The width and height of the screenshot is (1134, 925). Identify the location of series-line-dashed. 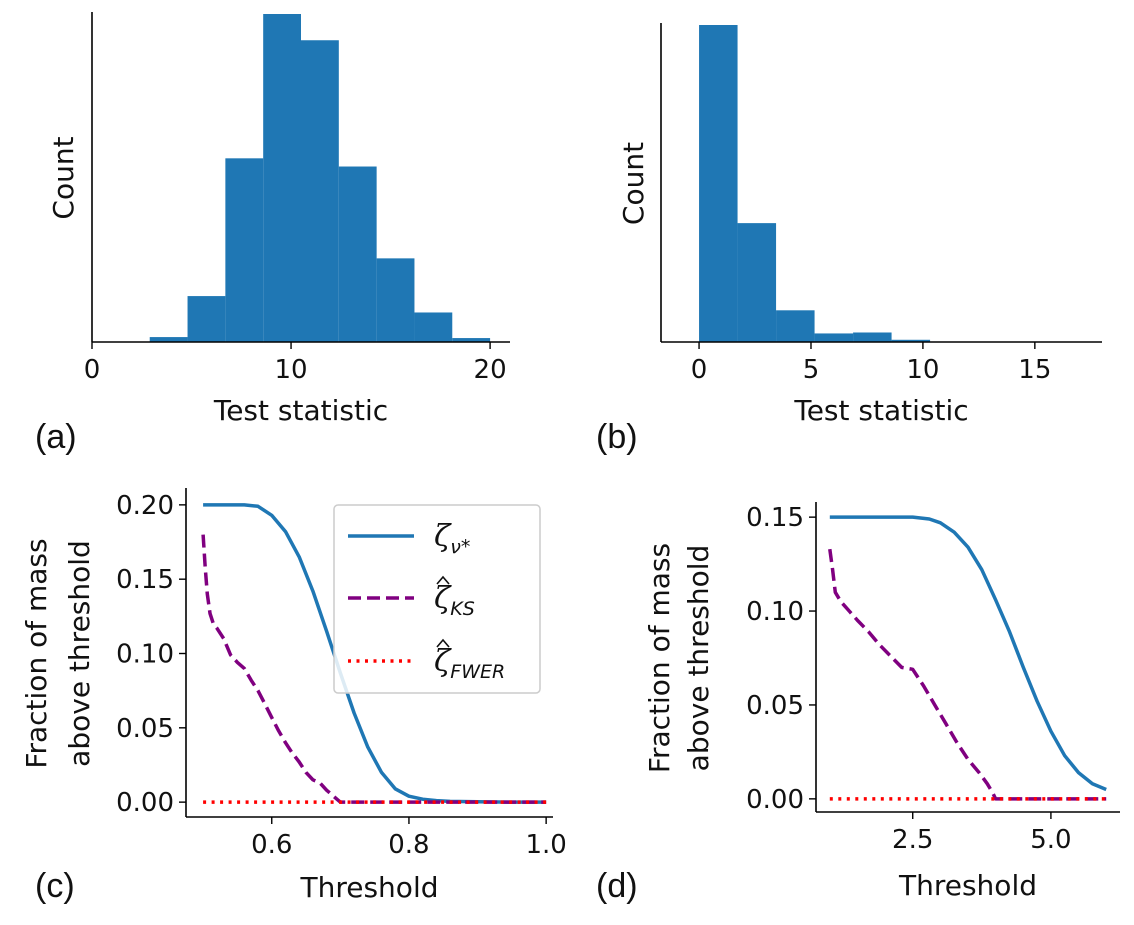
(967, 674).